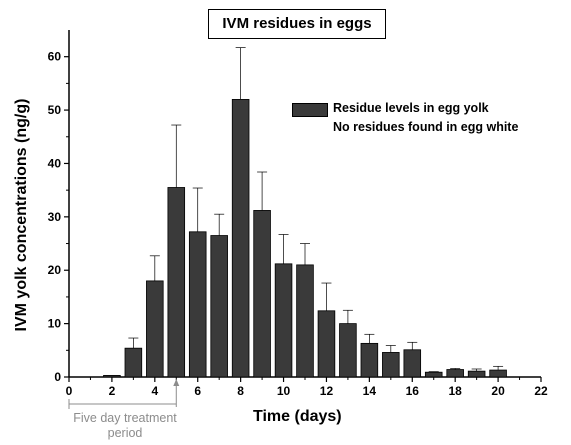  Describe the element at coordinates (541, 391) in the screenshot. I see `x-tick-label: 22` at that location.